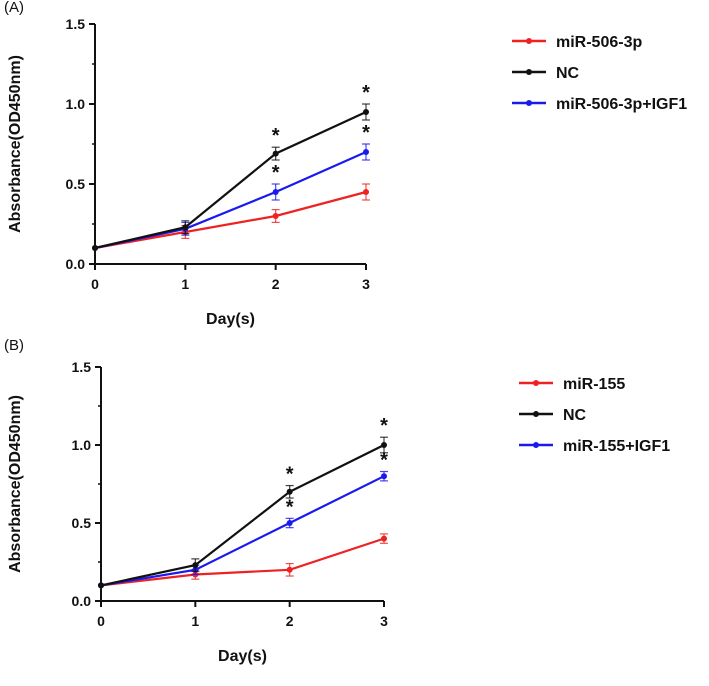 The height and width of the screenshot is (686, 709). What do you see at coordinates (599, 42) in the screenshot?
I see `legend-label: miR-506-3p` at bounding box center [599, 42].